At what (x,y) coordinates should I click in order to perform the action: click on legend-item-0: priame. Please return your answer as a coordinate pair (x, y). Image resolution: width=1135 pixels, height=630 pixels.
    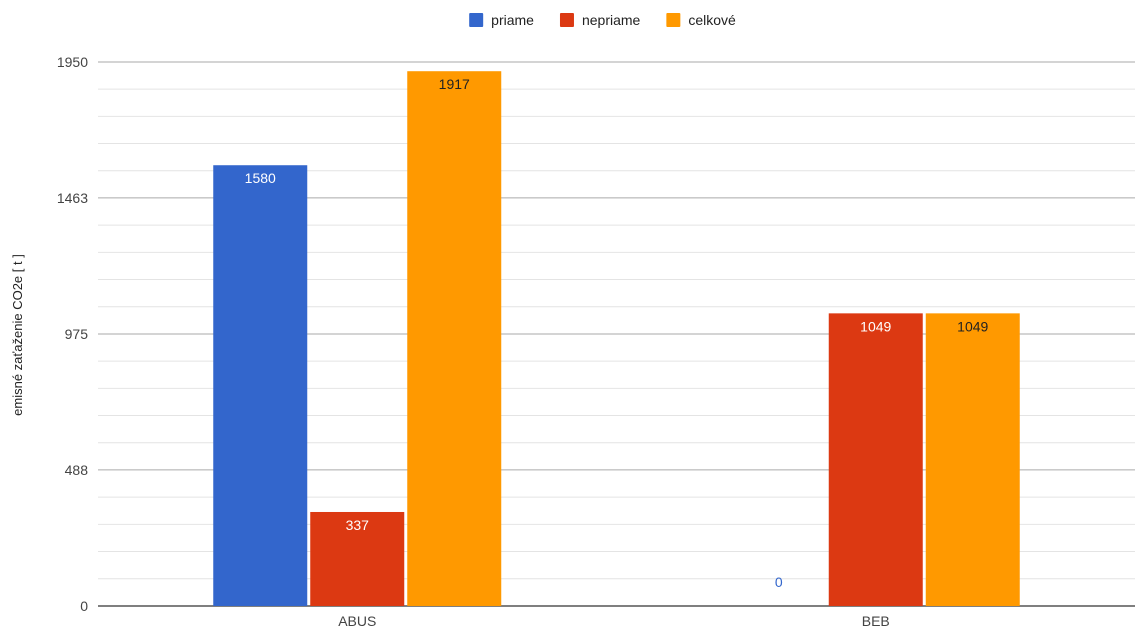
    Looking at the image, I should click on (501, 20).